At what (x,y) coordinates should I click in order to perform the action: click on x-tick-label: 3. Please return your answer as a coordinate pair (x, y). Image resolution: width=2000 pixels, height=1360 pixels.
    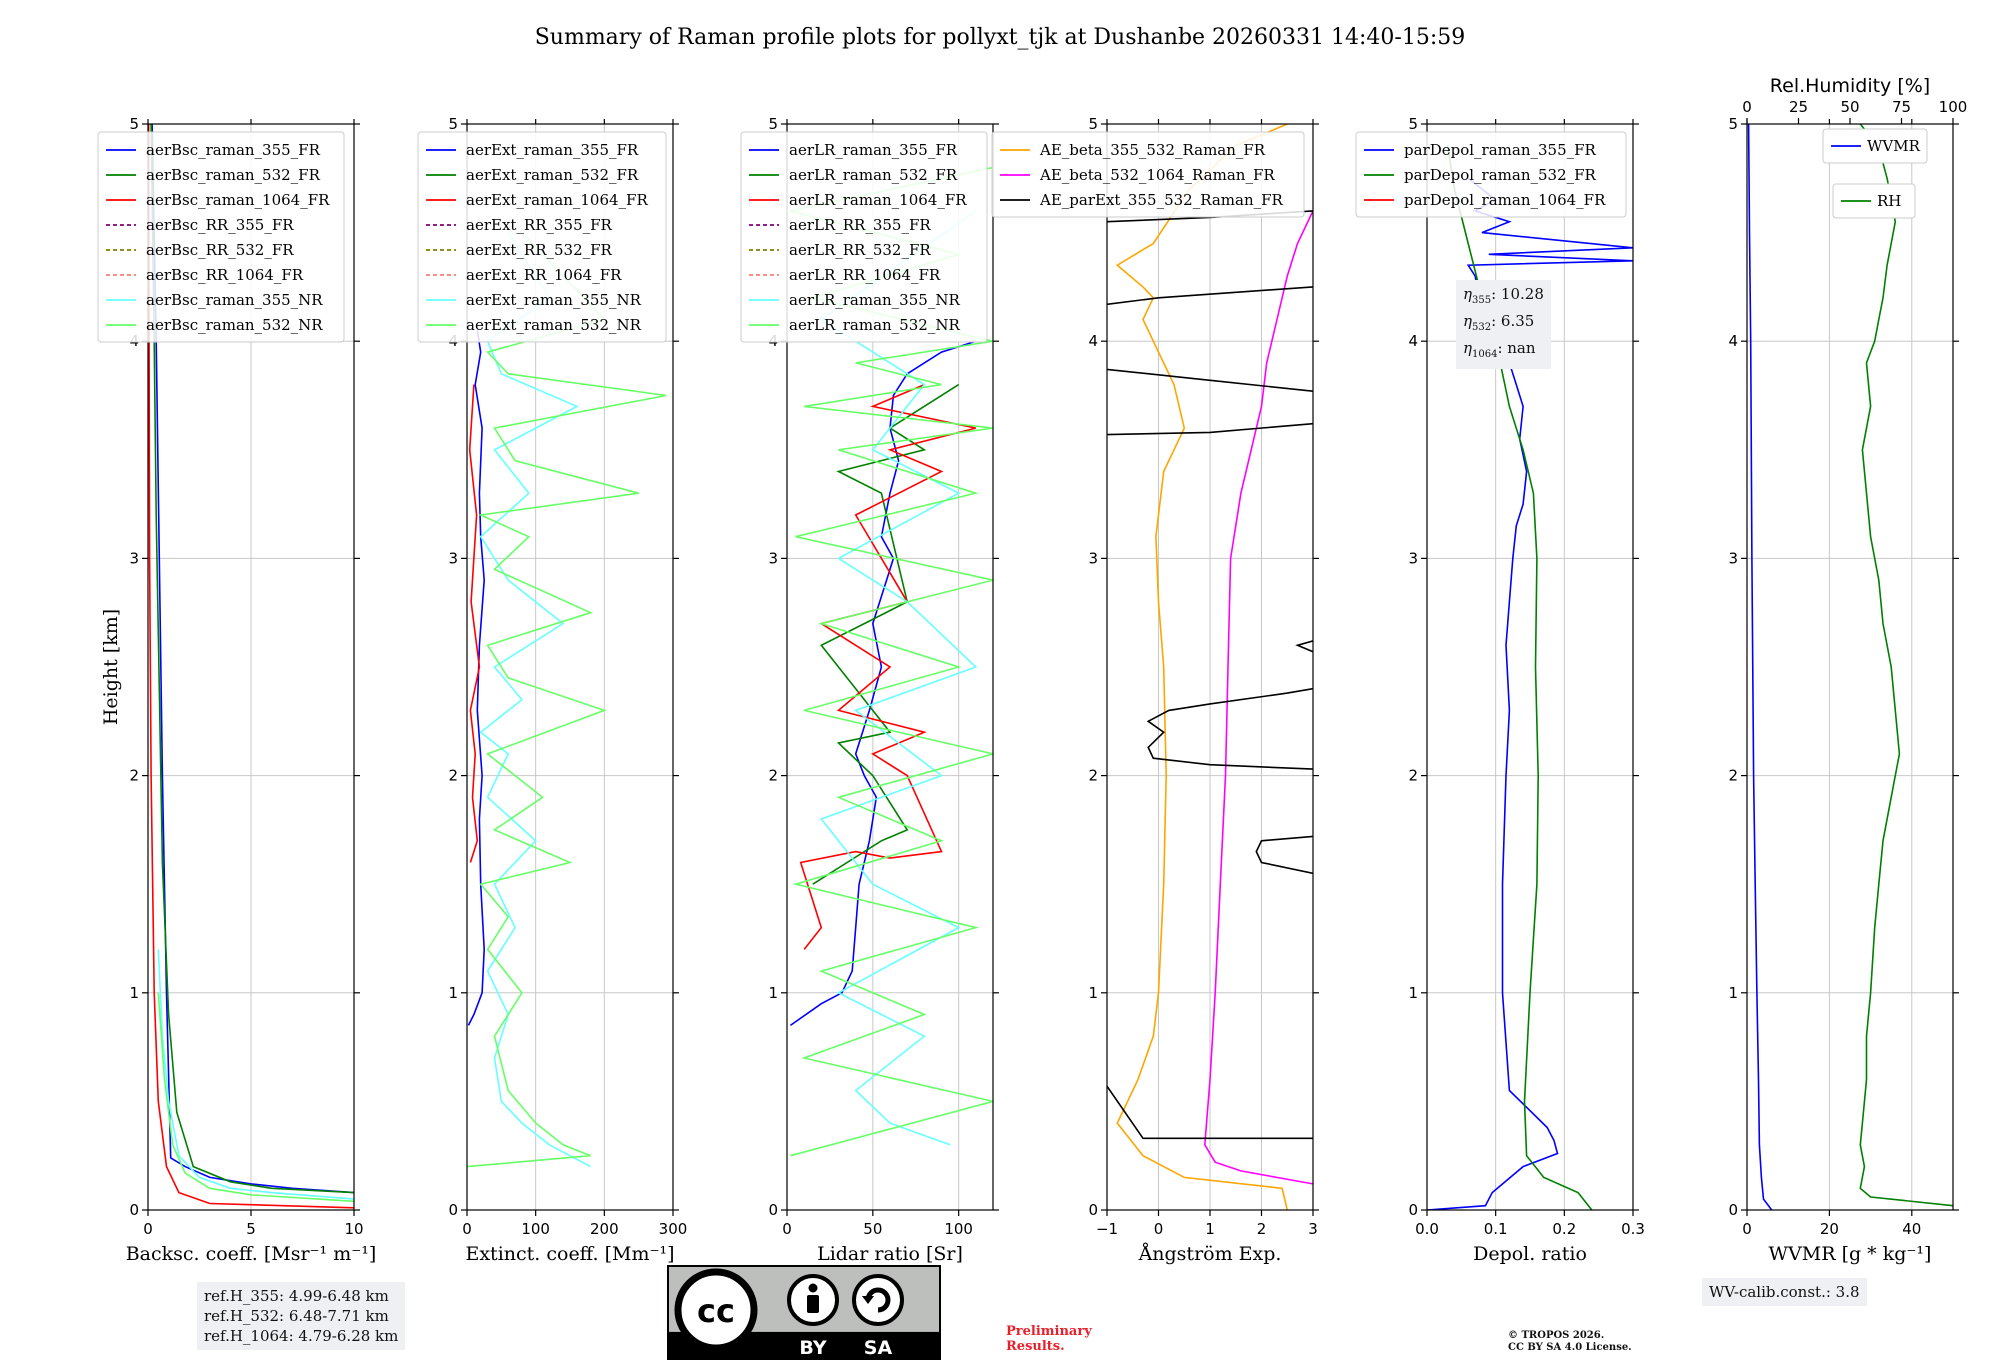
    Looking at the image, I should click on (1313, 1229).